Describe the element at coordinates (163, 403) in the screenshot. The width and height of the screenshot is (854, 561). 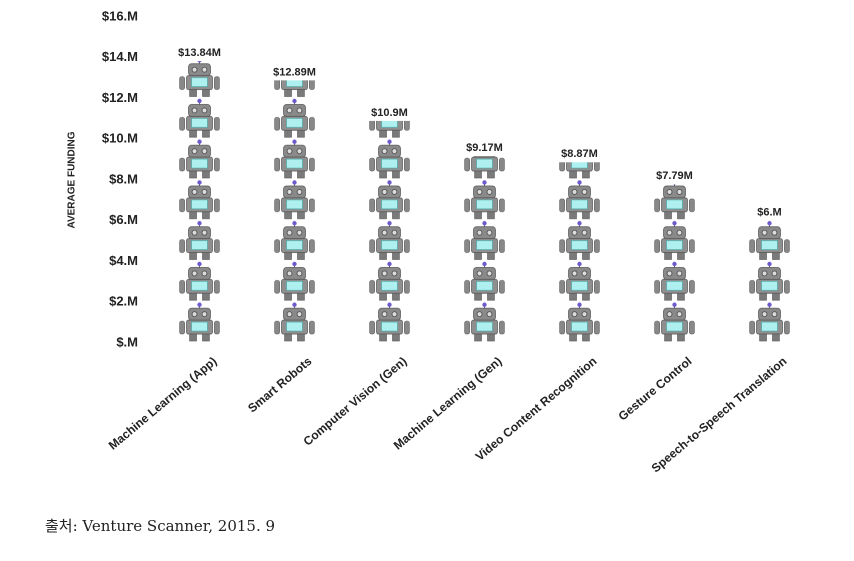
I see `x-tick-label: Machine Learning (App)` at that location.